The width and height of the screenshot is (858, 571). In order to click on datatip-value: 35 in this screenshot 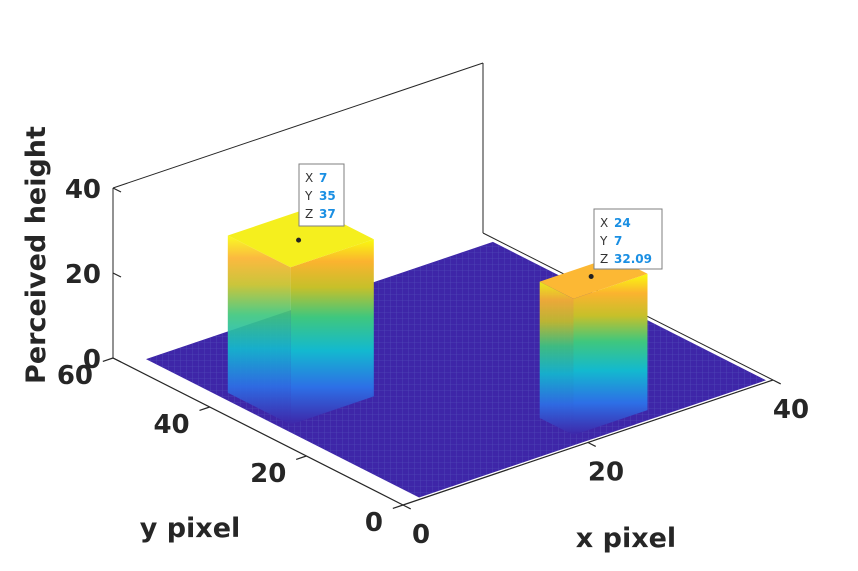, I will do `click(327, 196)`.